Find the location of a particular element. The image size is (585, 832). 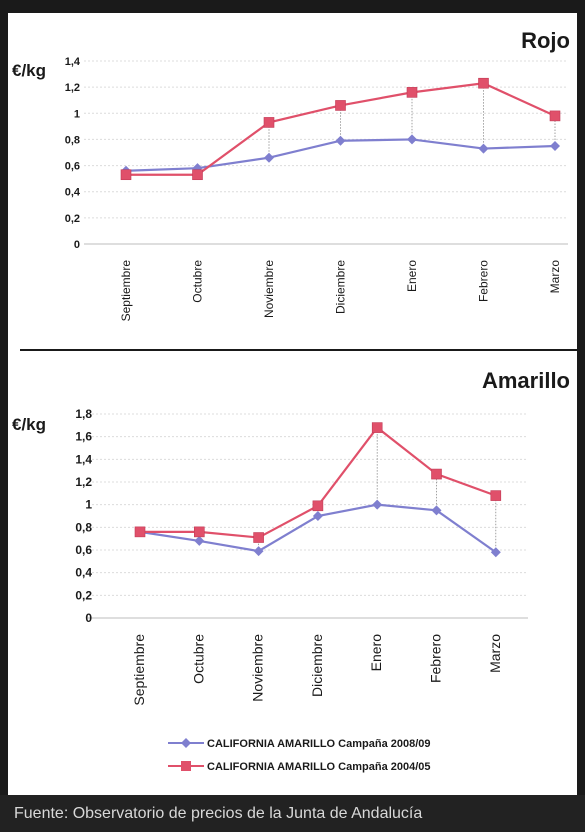

legend-label: CALIFORNIA AMARILLO Campaña 2008/09 is located at coordinates (319, 744).